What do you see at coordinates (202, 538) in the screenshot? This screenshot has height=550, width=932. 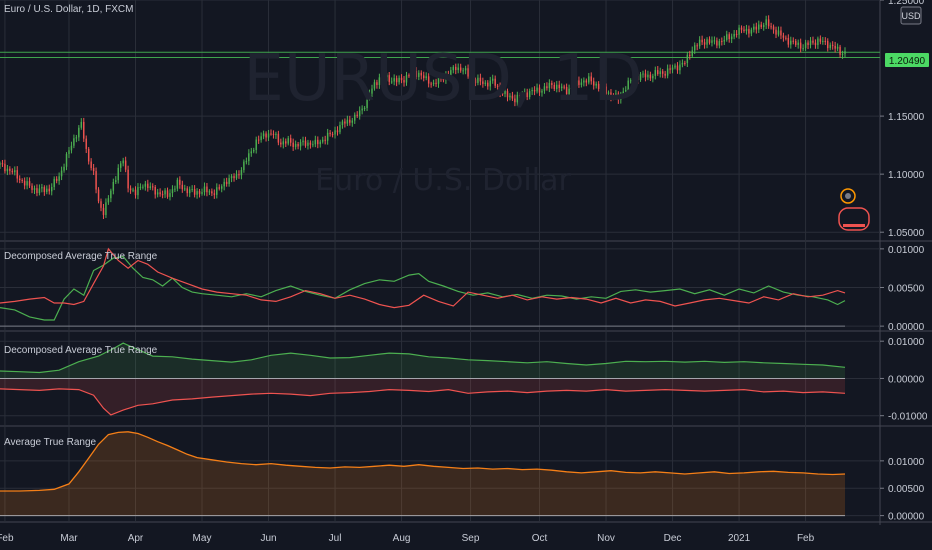 I see `x-tick-label: May` at bounding box center [202, 538].